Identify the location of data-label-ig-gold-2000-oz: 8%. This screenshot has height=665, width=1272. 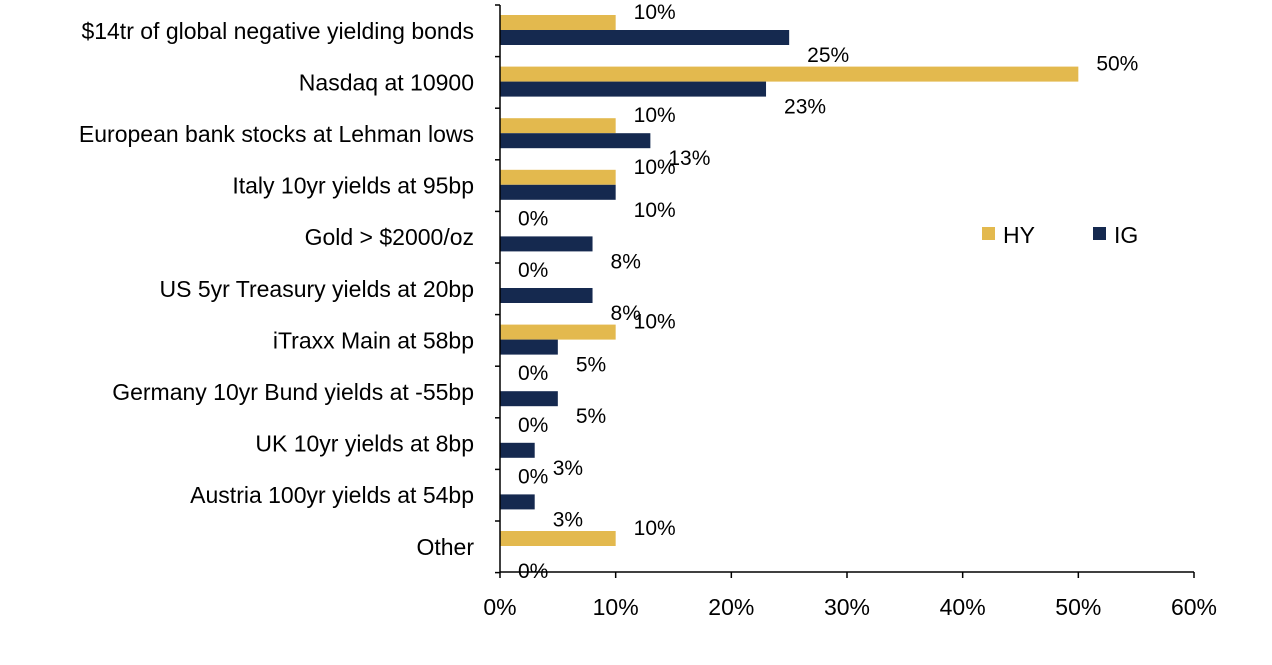
(626, 261).